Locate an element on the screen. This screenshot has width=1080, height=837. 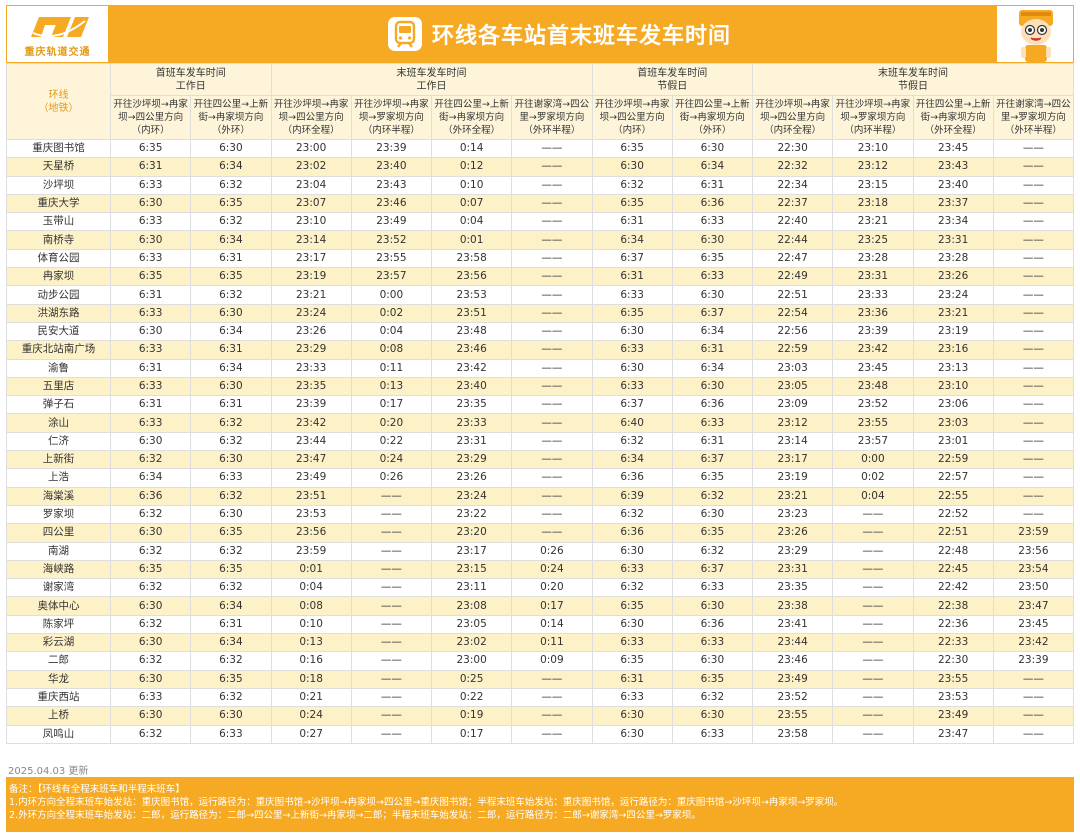
time-cell: 23:15 is located at coordinates (471, 569).